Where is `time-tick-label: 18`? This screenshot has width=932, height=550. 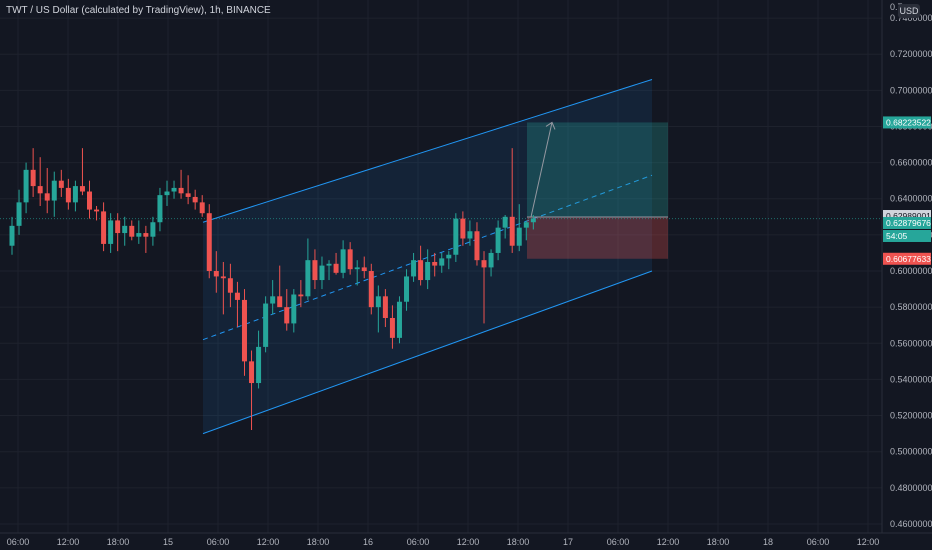
time-tick-label: 18 is located at coordinates (768, 542).